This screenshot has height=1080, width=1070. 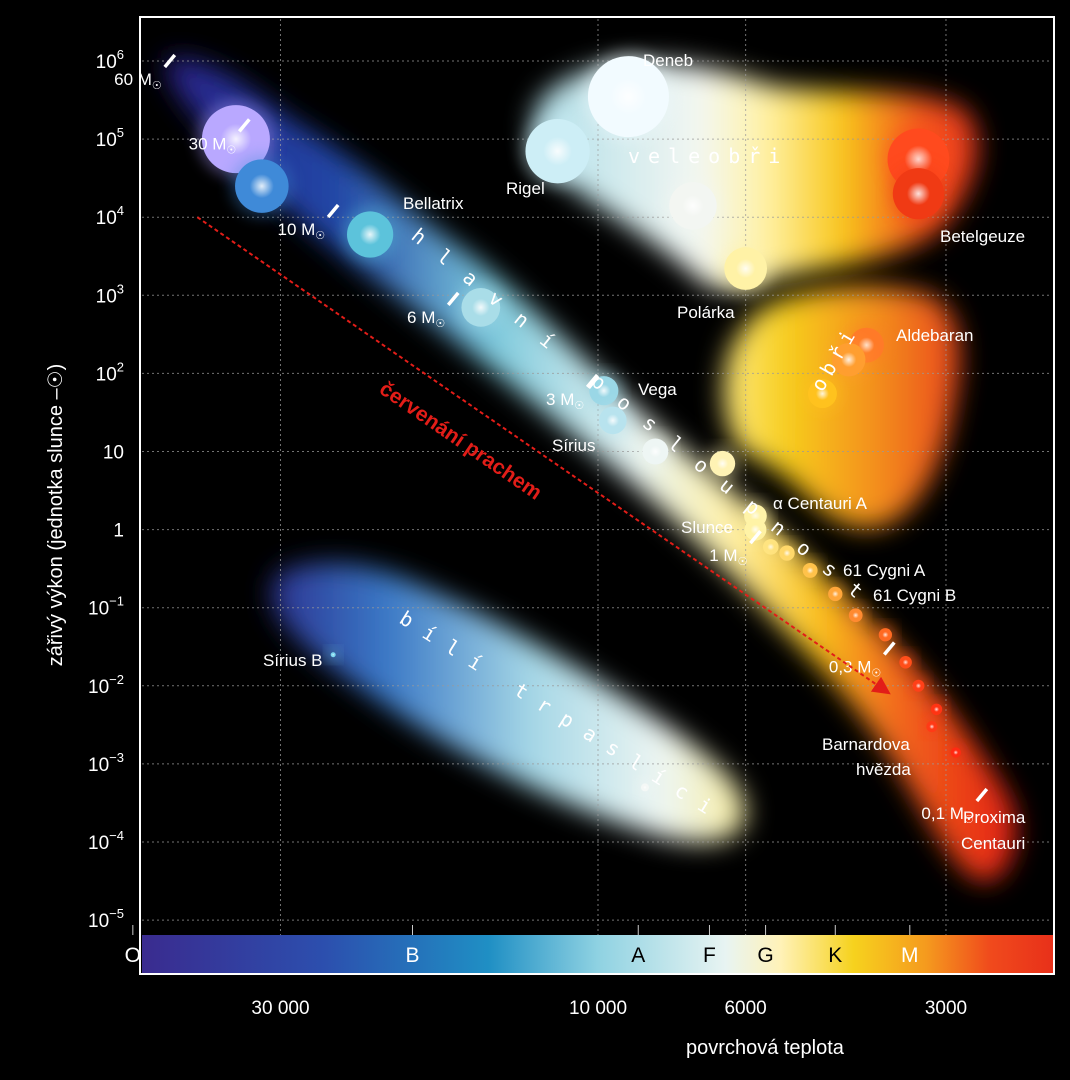 I want to click on spectral-class-G: G, so click(x=765, y=955).